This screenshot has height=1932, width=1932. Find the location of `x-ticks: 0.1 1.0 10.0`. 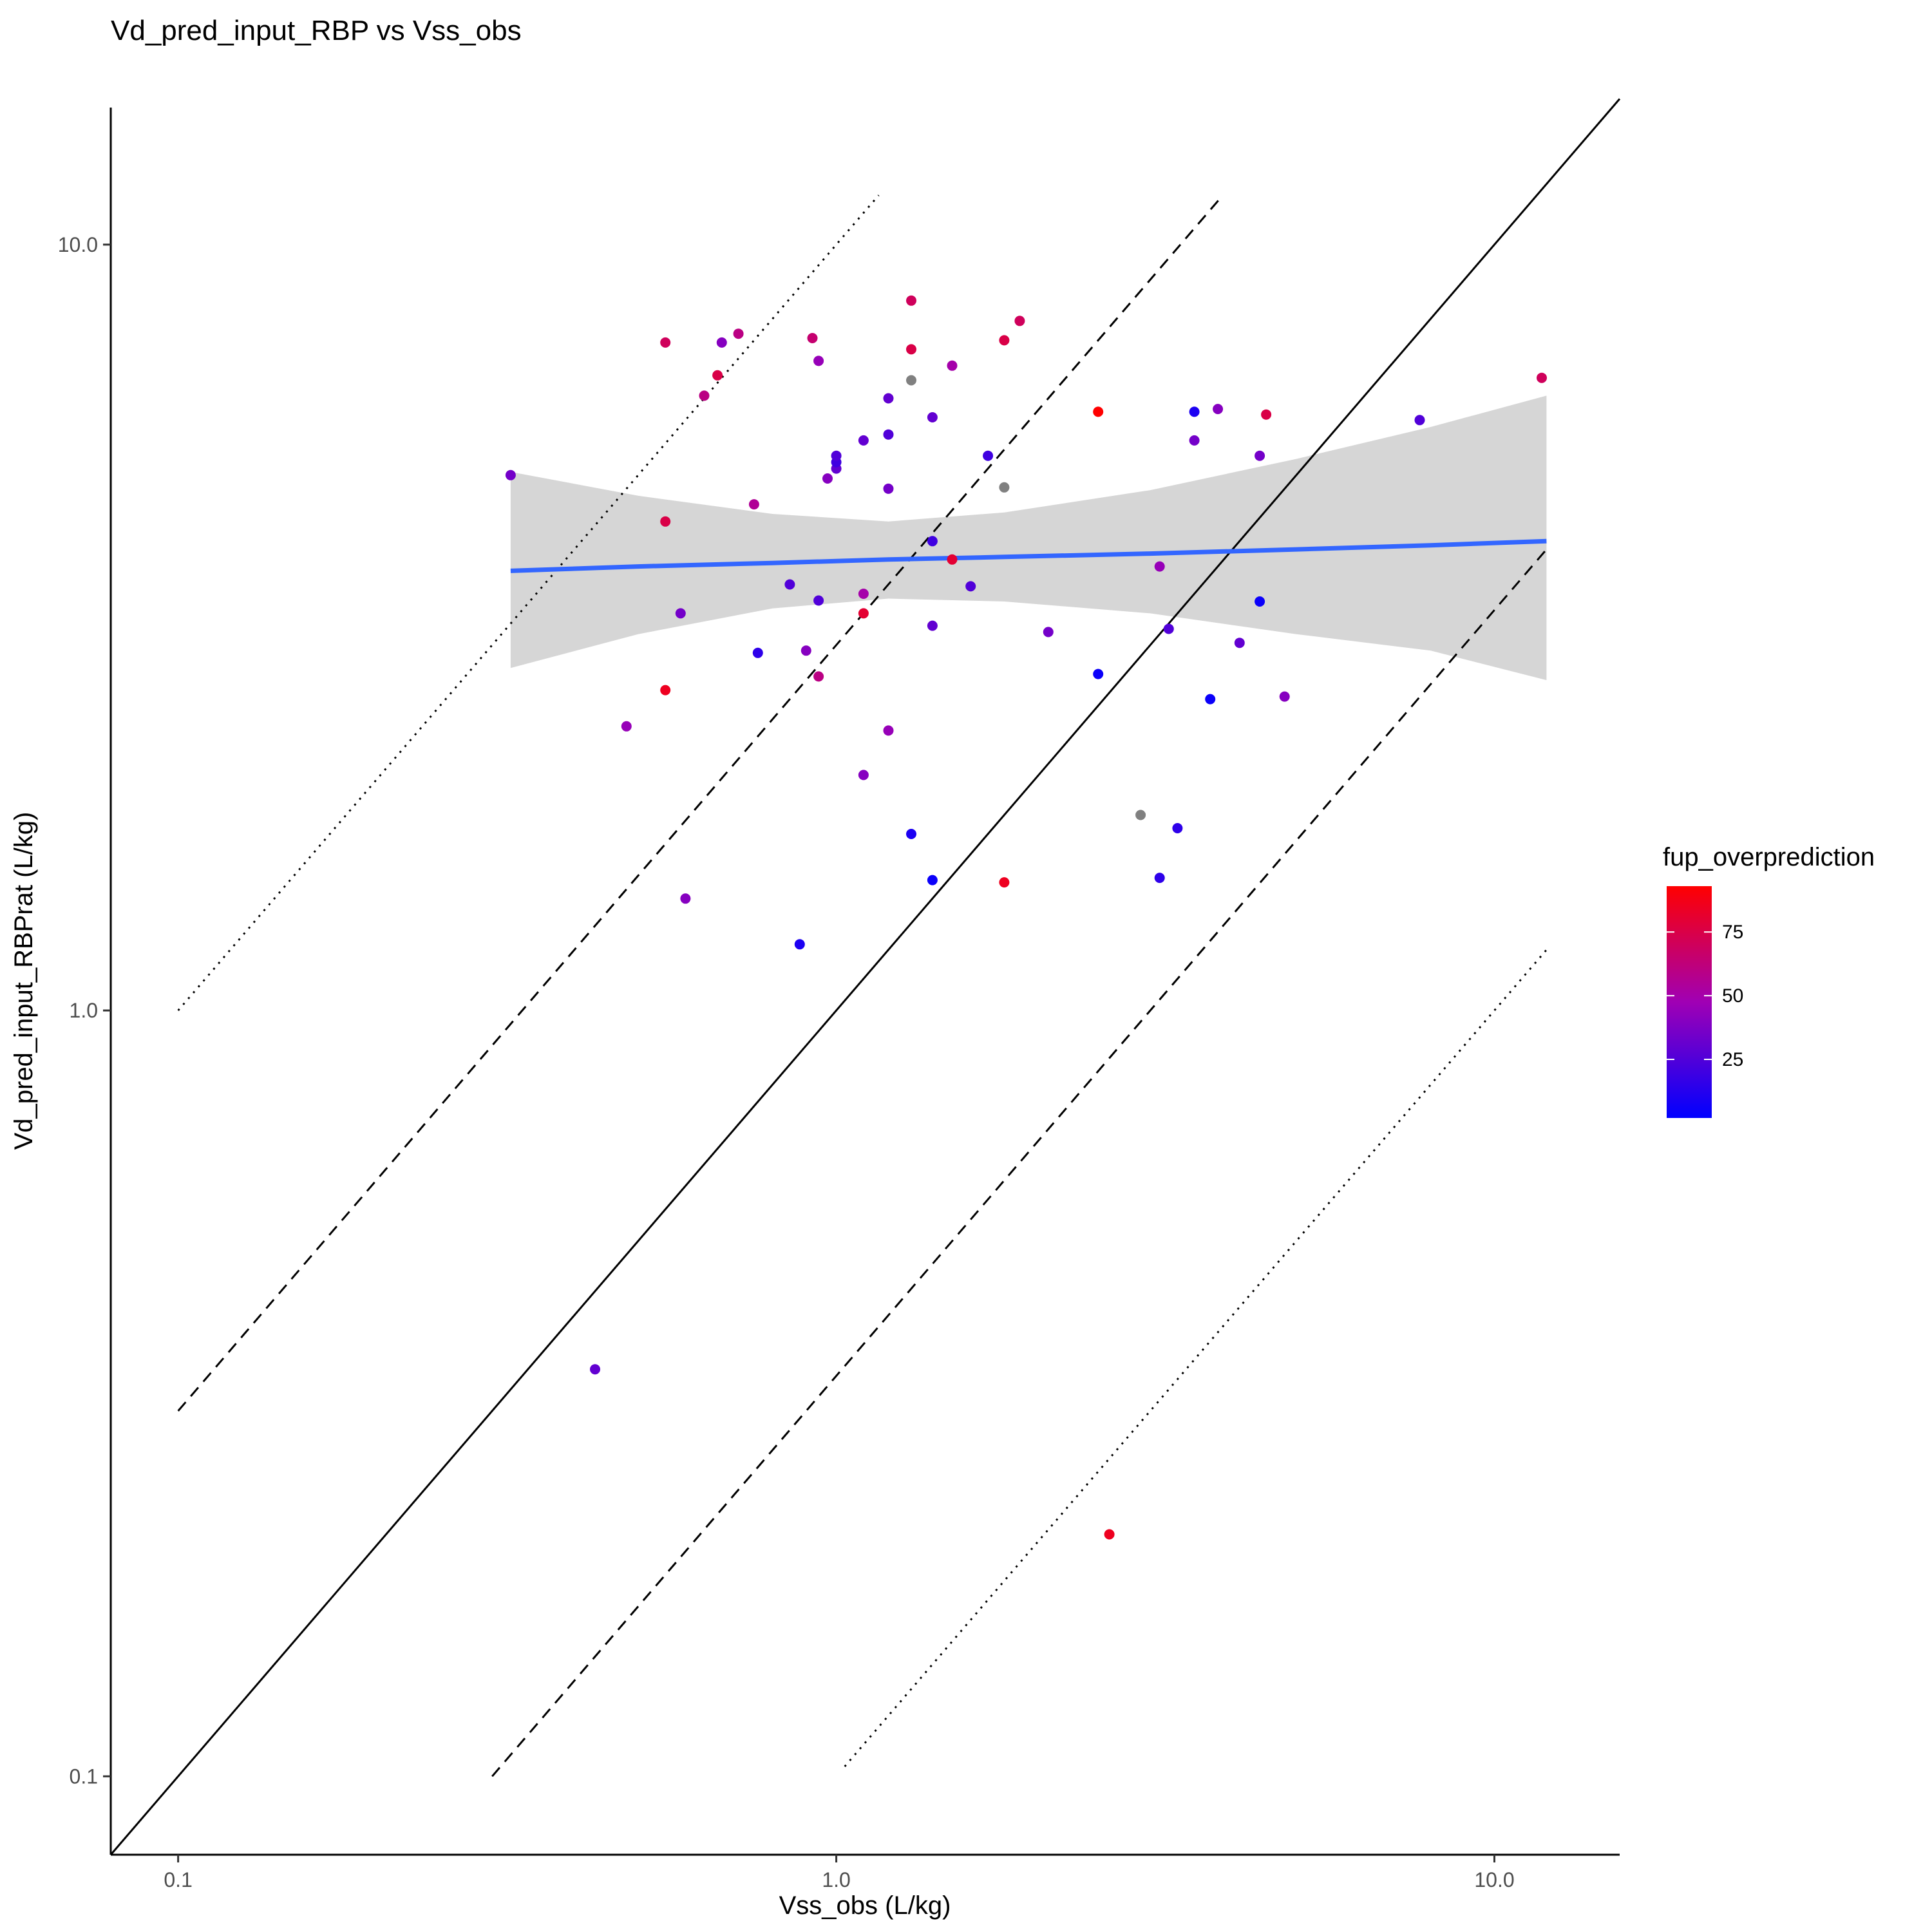

x-ticks: 0.1 1.0 10.0 is located at coordinates (840, 1873).